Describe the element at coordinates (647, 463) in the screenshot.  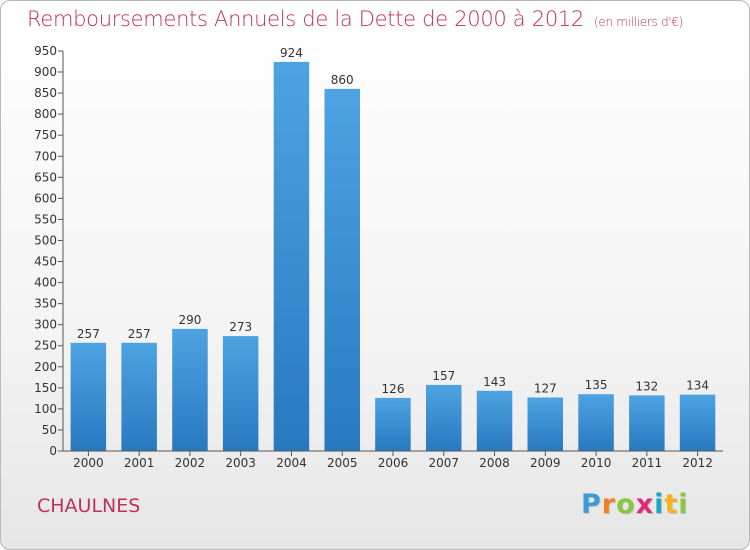
I see `x-tick-label: 2011` at that location.